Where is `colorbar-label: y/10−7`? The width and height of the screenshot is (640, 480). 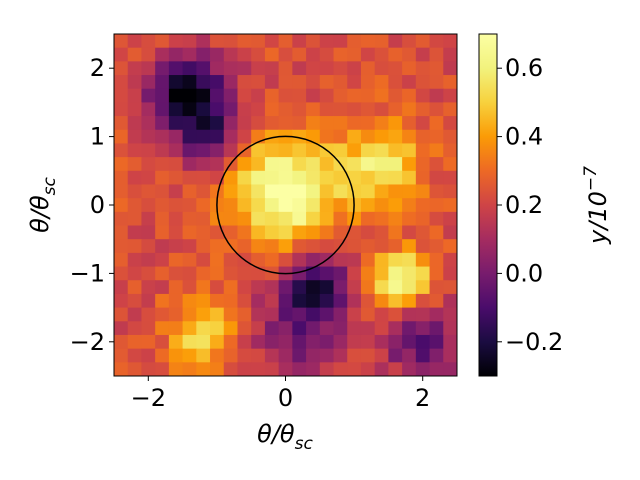
colorbar-label: y/10−7 is located at coordinates (596, 205).